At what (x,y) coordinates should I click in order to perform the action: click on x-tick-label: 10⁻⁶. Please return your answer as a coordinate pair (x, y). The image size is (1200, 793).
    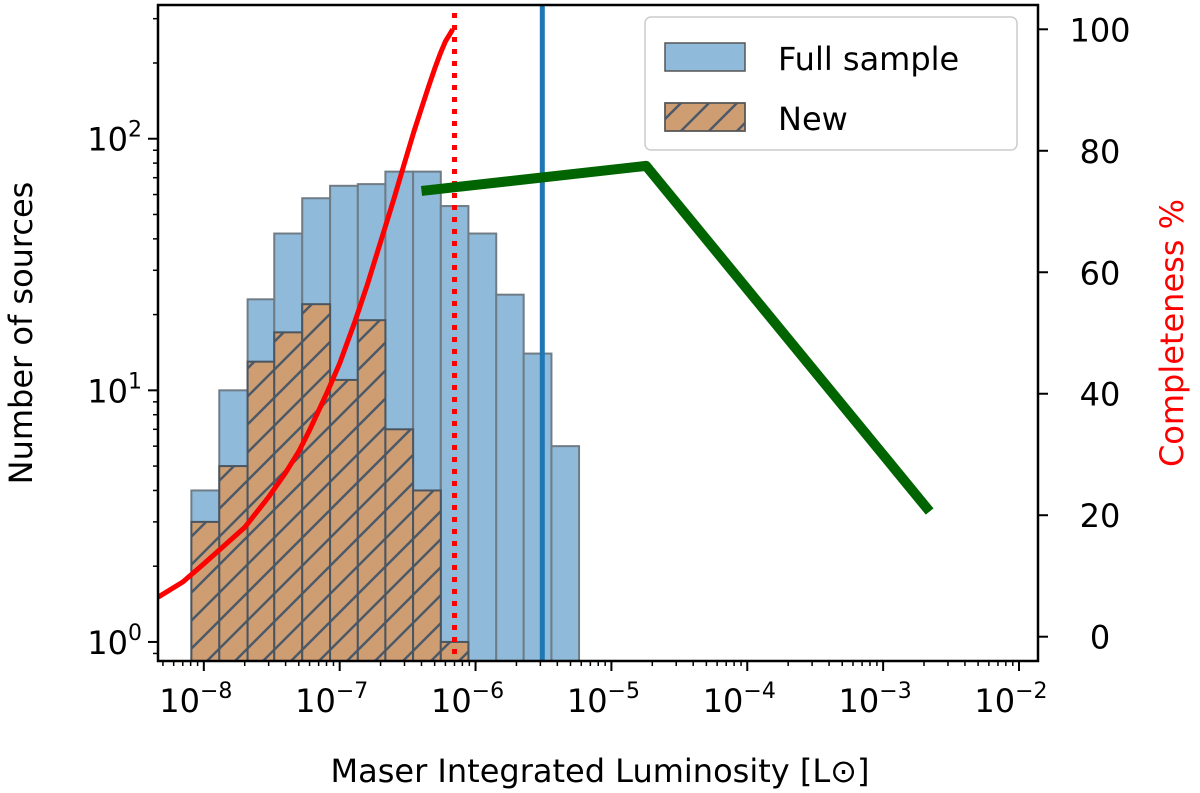
    Looking at the image, I should click on (467, 699).